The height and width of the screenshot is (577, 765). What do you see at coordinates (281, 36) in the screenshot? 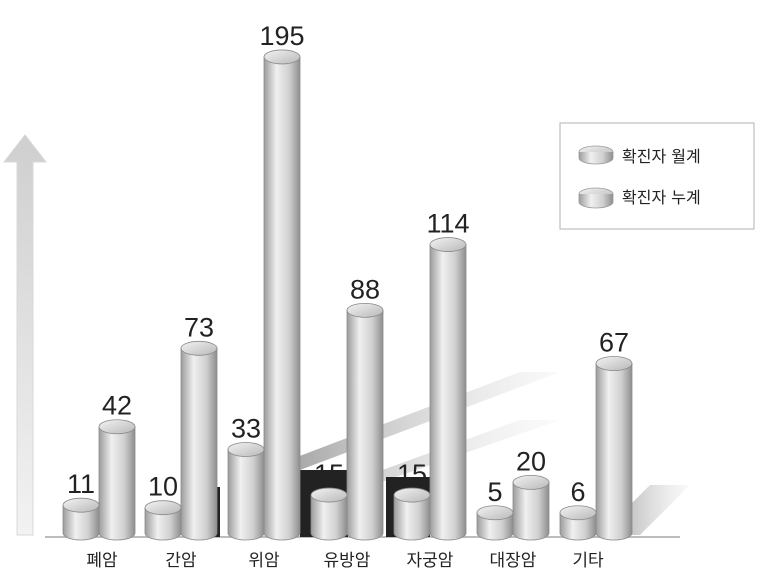
I see `value-label: 195` at bounding box center [281, 36].